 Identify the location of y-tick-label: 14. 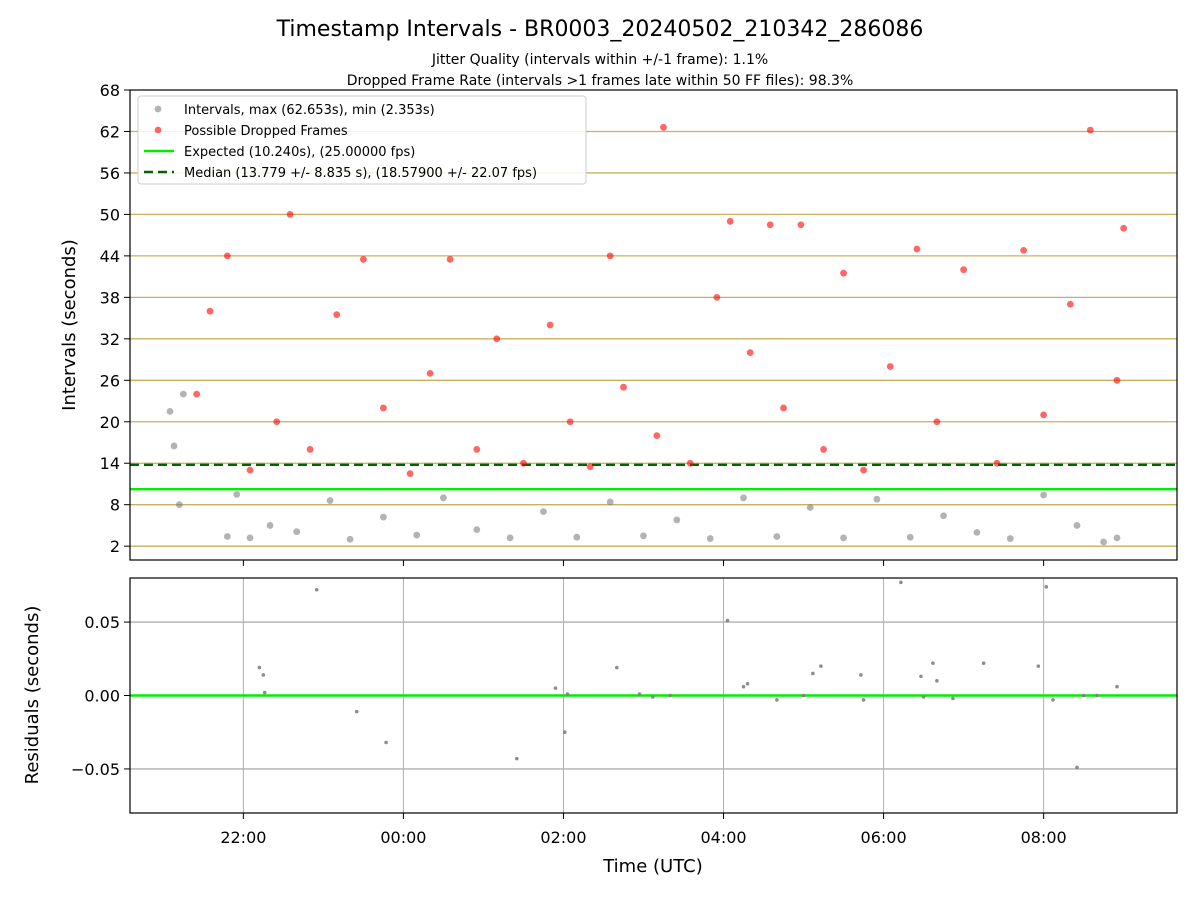
(110, 463).